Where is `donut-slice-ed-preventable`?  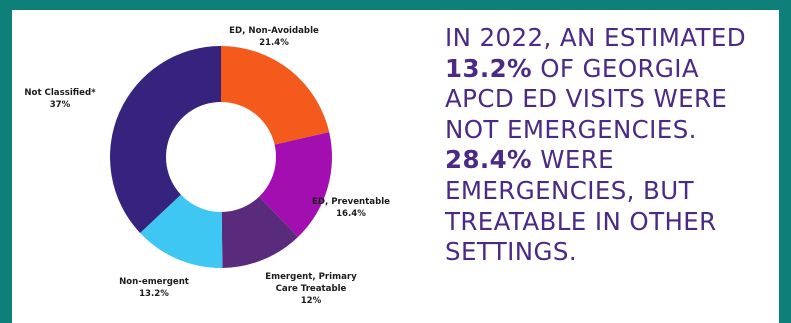 donut-slice-ed-preventable is located at coordinates (295, 184).